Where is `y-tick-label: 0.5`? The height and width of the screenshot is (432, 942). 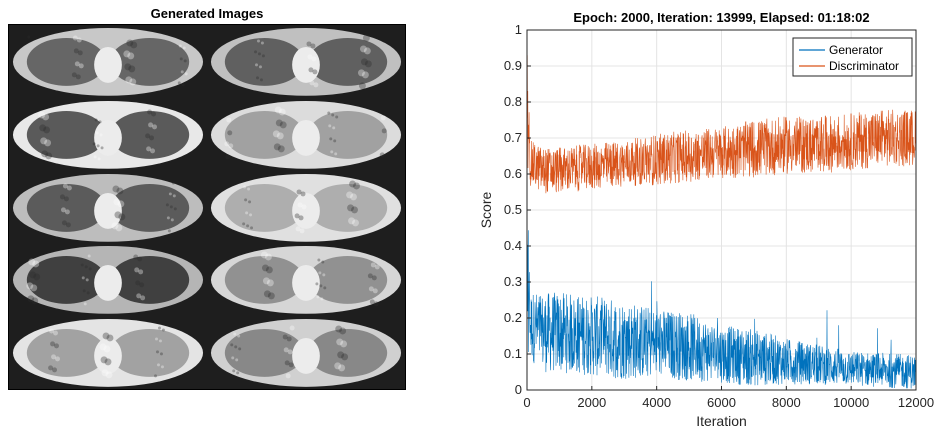
y-tick-label: 0.5 is located at coordinates (513, 209).